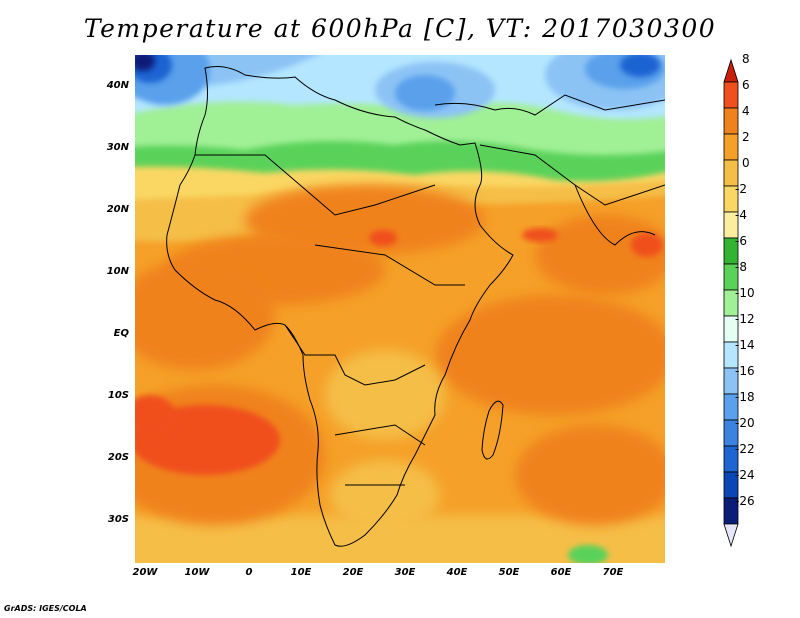 The height and width of the screenshot is (618, 800). Describe the element at coordinates (746, 111) in the screenshot. I see `colorbar-label: 4` at that location.